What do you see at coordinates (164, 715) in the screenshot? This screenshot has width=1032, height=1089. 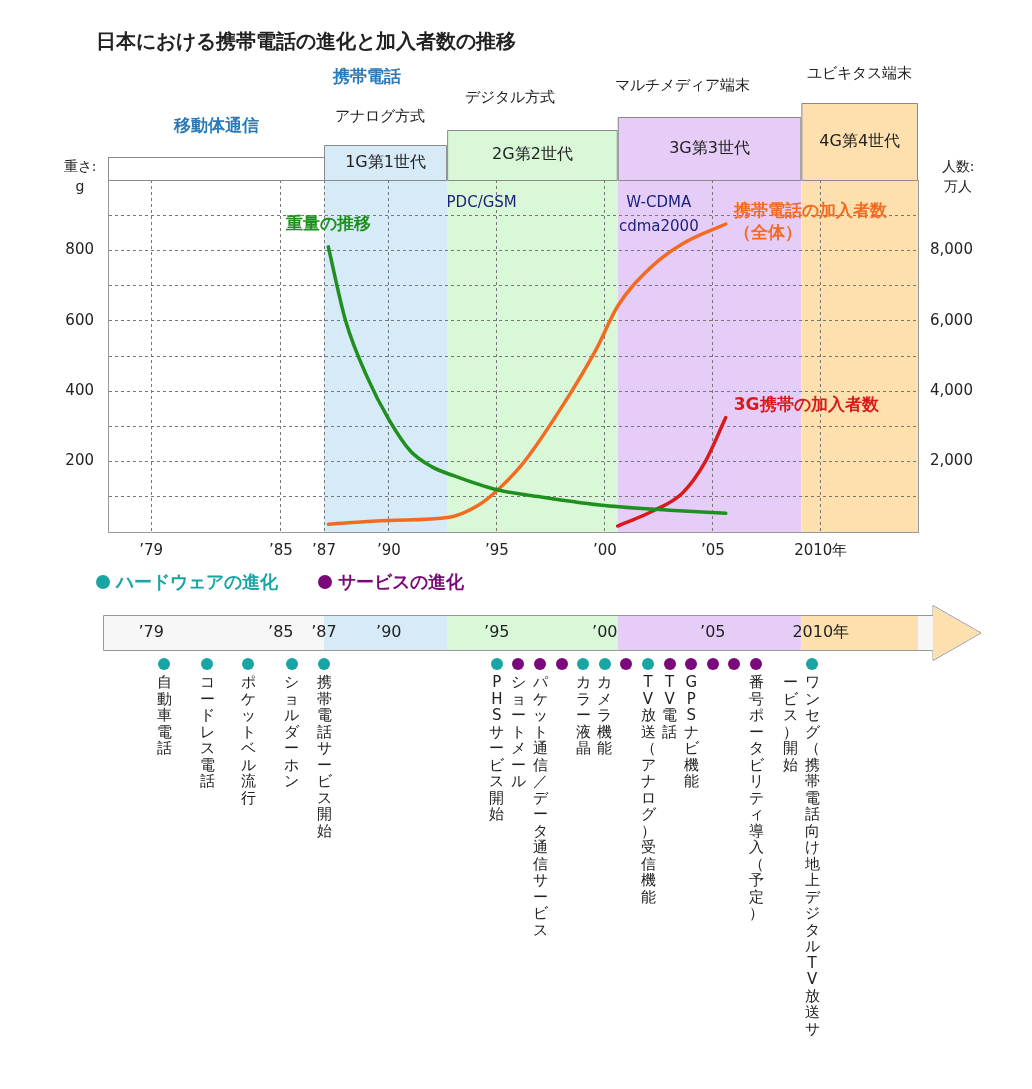 I see `category-label: 自動車電話` at bounding box center [164, 715].